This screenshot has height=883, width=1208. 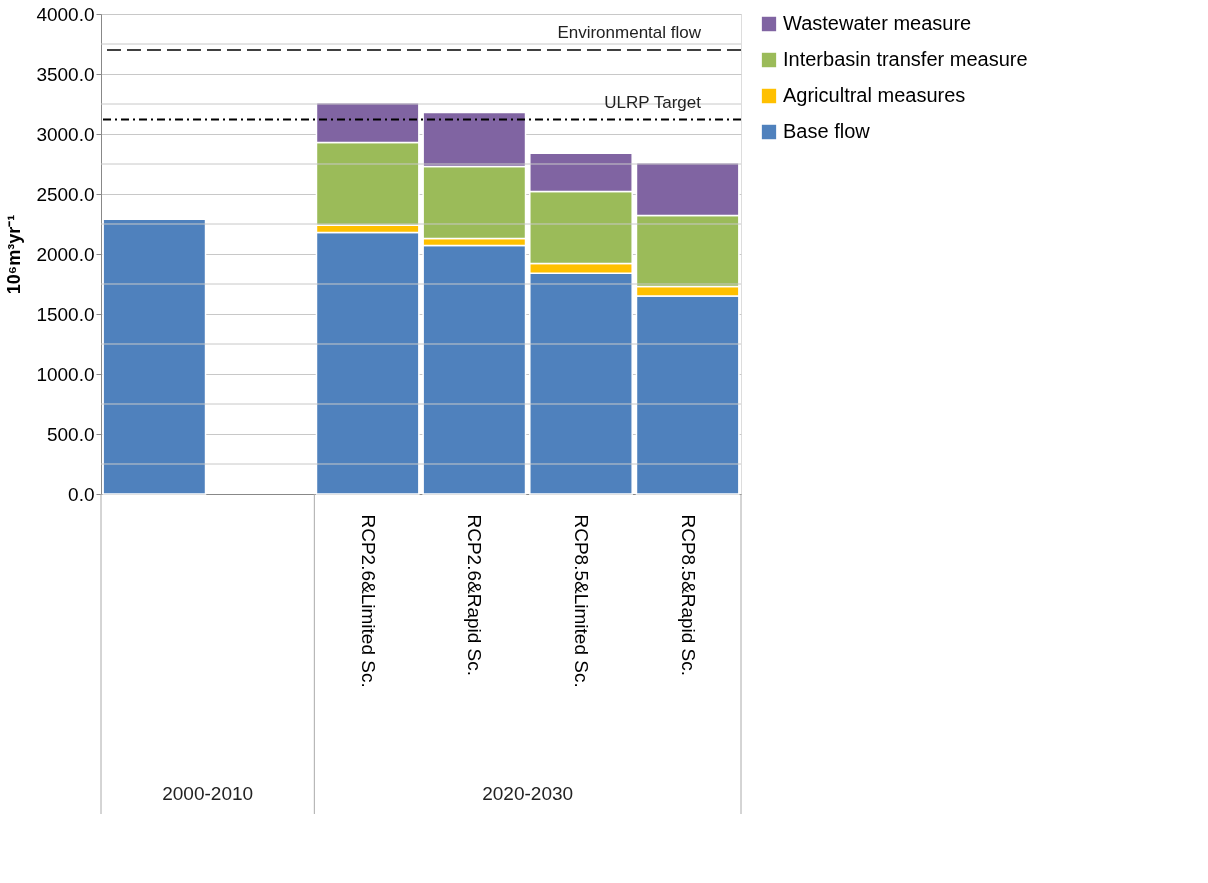 What do you see at coordinates (208, 793) in the screenshot?
I see `text: 2000-2010` at bounding box center [208, 793].